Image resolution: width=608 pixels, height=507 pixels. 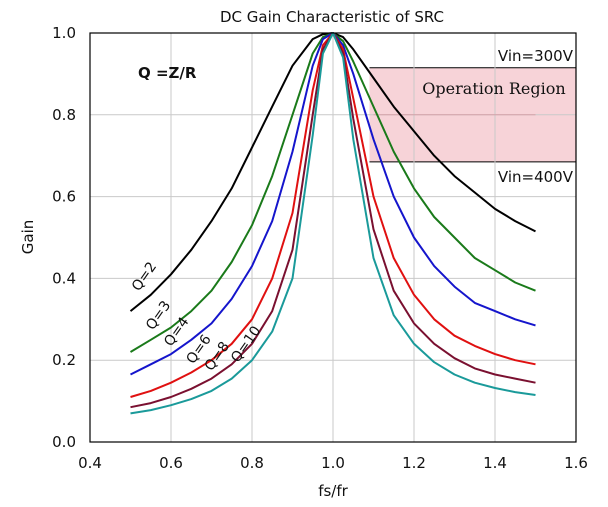 I want to click on x-tick-label: 1.4, so click(x=495, y=463).